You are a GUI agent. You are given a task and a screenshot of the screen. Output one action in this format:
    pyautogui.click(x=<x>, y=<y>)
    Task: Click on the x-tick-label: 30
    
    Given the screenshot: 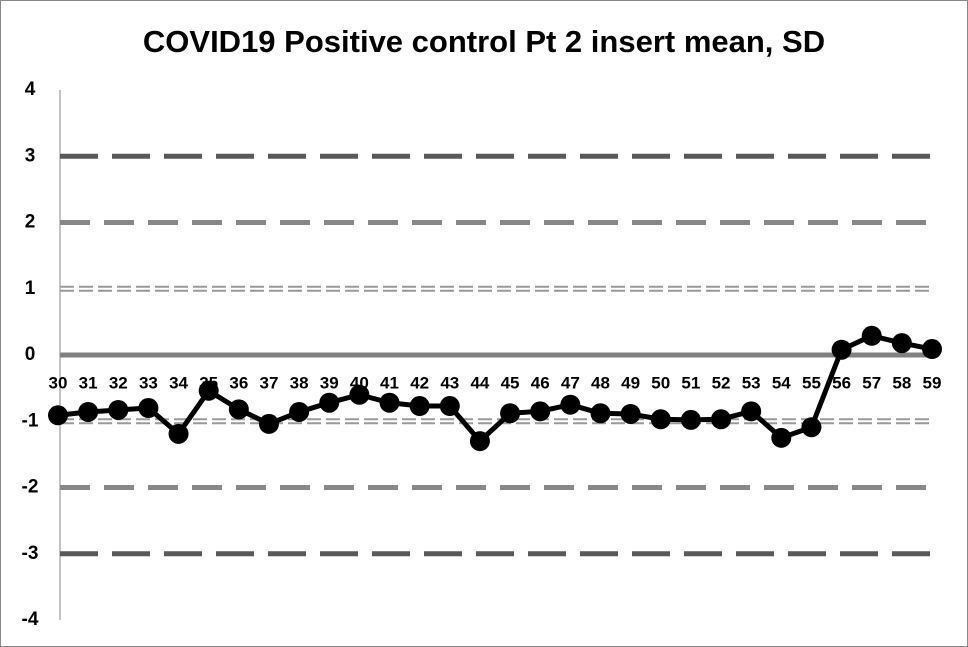 What is the action you would take?
    pyautogui.click(x=58, y=382)
    